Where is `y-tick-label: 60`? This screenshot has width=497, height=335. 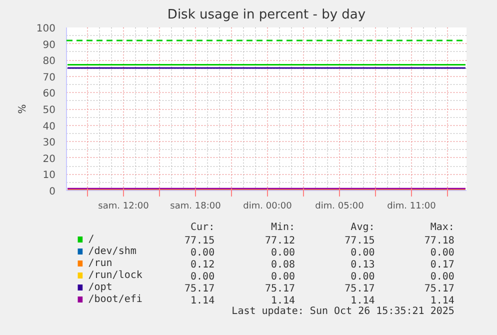 y-tick-label: 60 is located at coordinates (49, 94).